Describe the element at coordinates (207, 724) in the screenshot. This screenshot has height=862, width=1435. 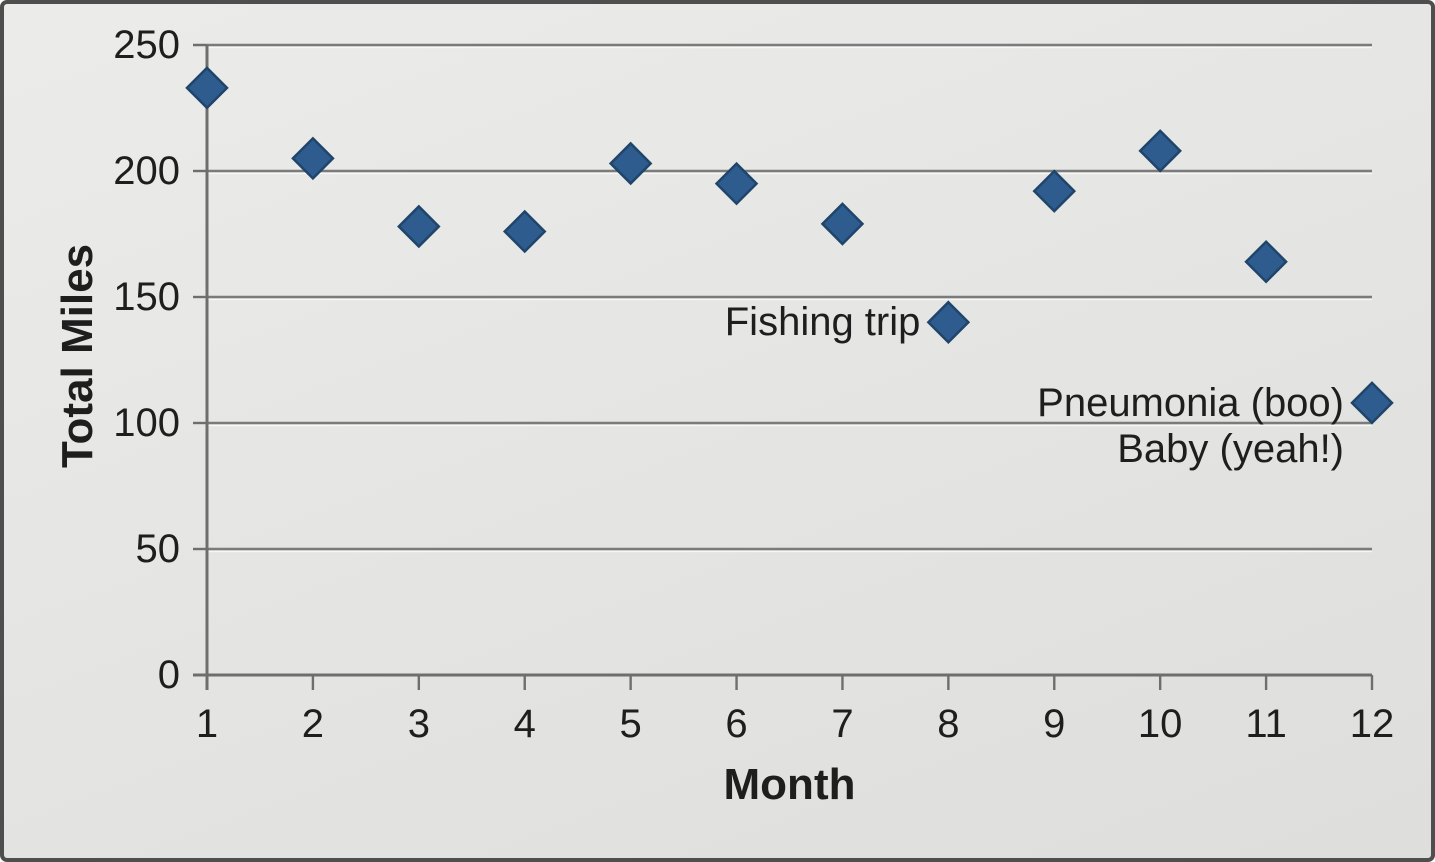
I see `x-tick-label: 1` at that location.